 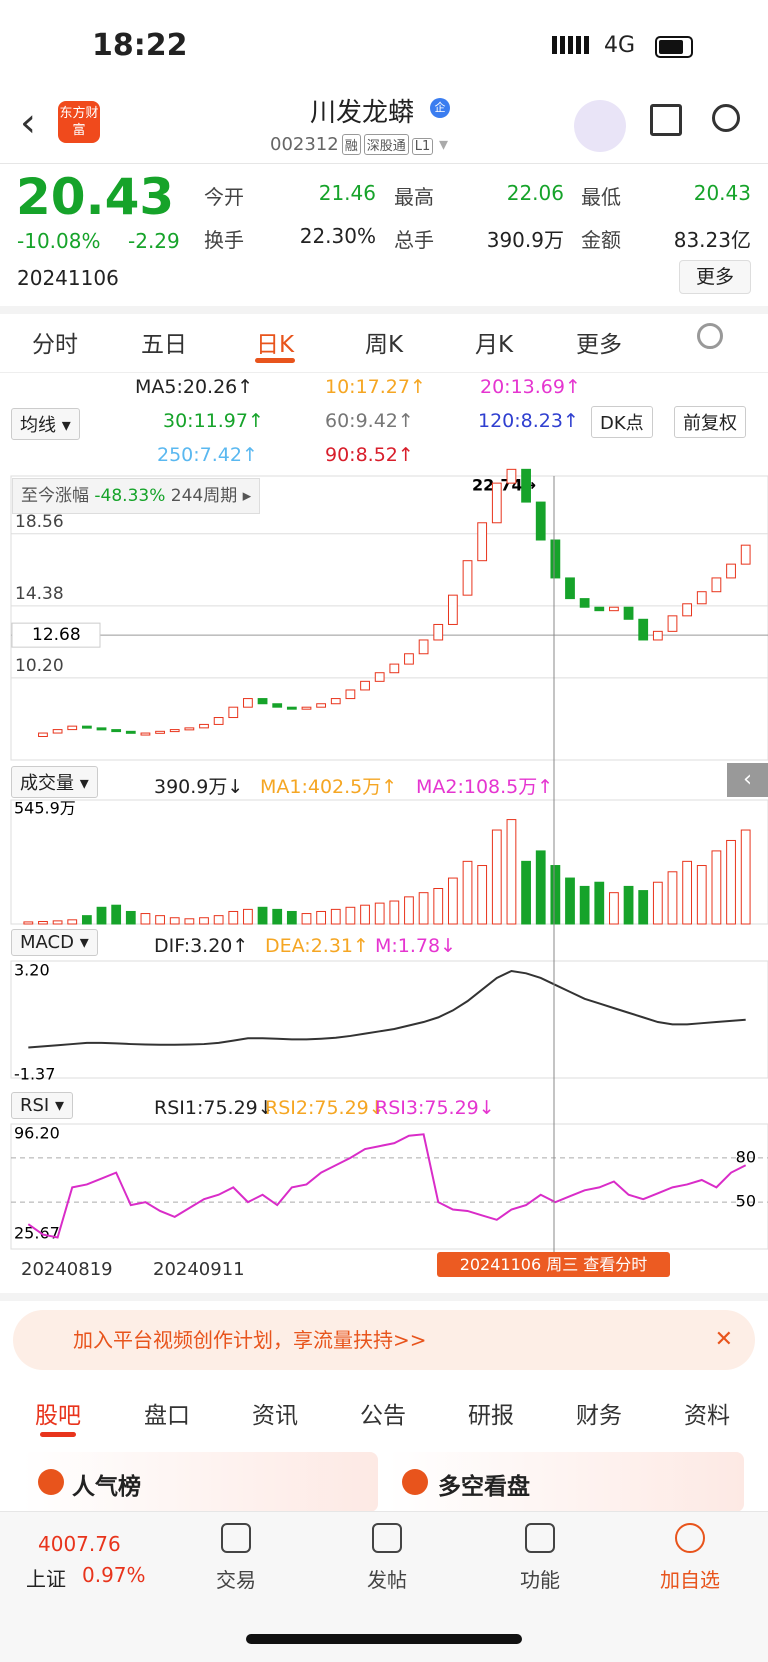 What do you see at coordinates (347, 193) in the screenshot?
I see `field-value: 21.46` at bounding box center [347, 193].